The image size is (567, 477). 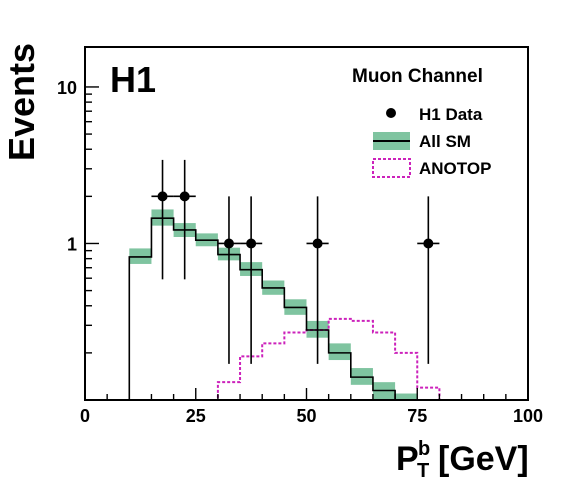 I want to click on y-tick-label: 10, so click(x=67, y=88).